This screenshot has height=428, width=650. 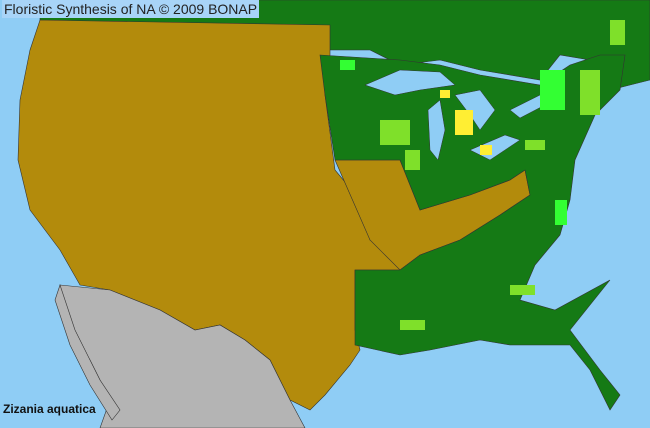 What do you see at coordinates (49, 409) in the screenshot?
I see `species-label: Zizania aquatica` at bounding box center [49, 409].